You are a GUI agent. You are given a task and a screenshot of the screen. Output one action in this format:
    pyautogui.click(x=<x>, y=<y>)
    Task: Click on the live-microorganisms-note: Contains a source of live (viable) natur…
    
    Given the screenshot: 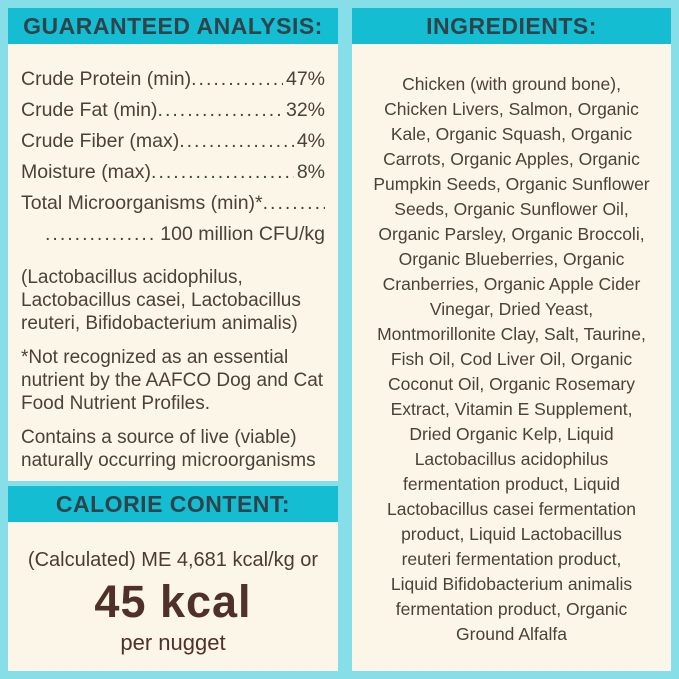 What is the action you would take?
    pyautogui.click(x=168, y=449)
    